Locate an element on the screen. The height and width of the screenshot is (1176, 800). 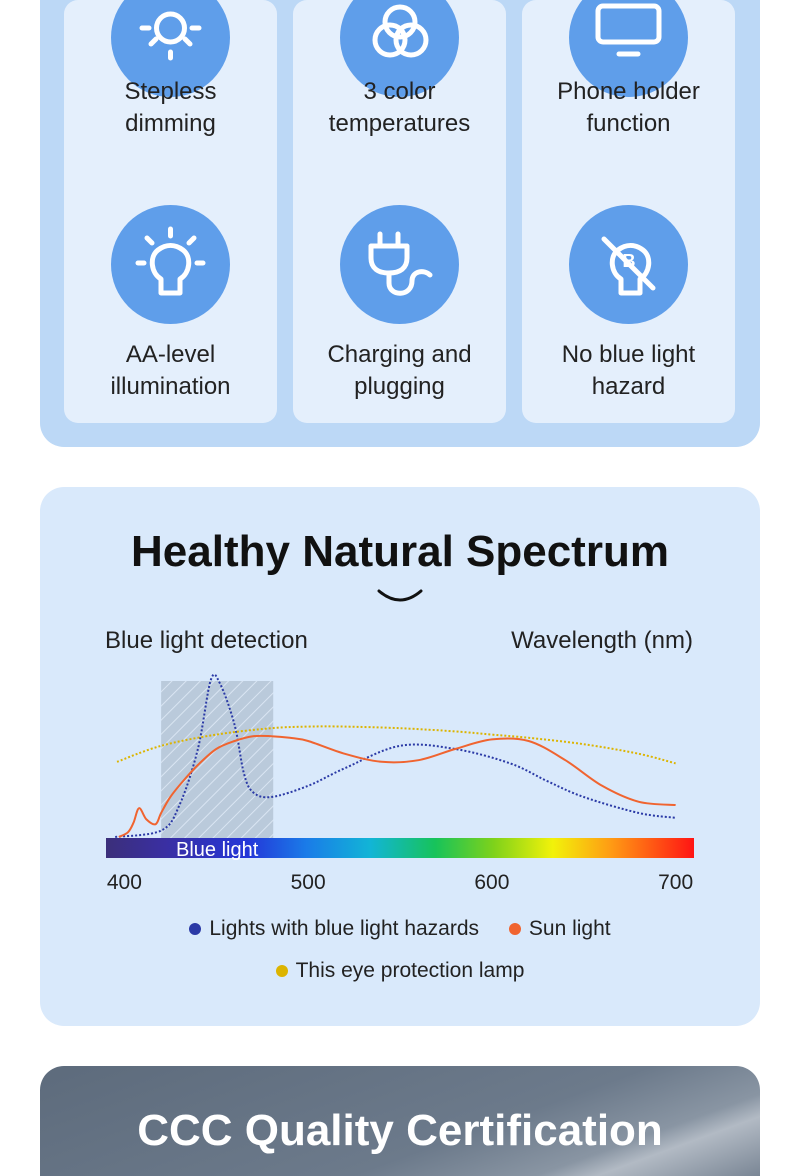
monitor-icon is located at coordinates (628, 48).